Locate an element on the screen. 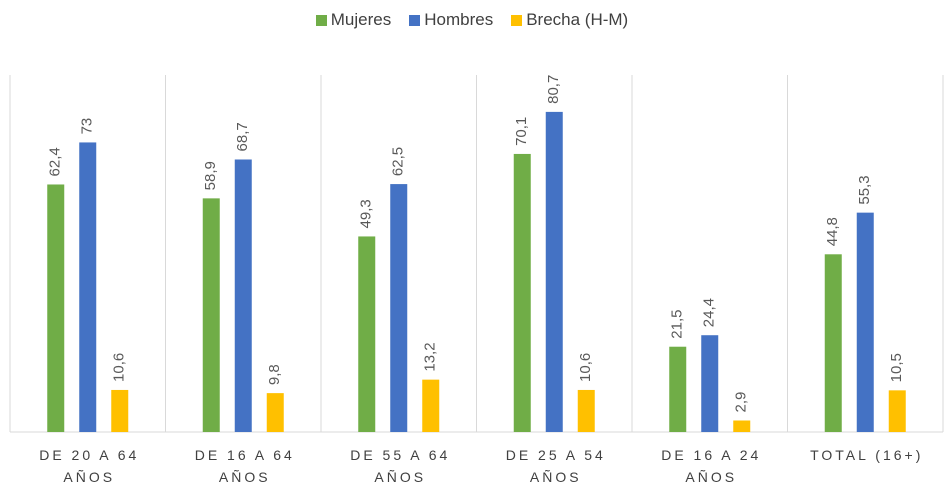 The width and height of the screenshot is (944, 493). legend: Mujeres Hombres Brecha (H-M) is located at coordinates (472, 20).